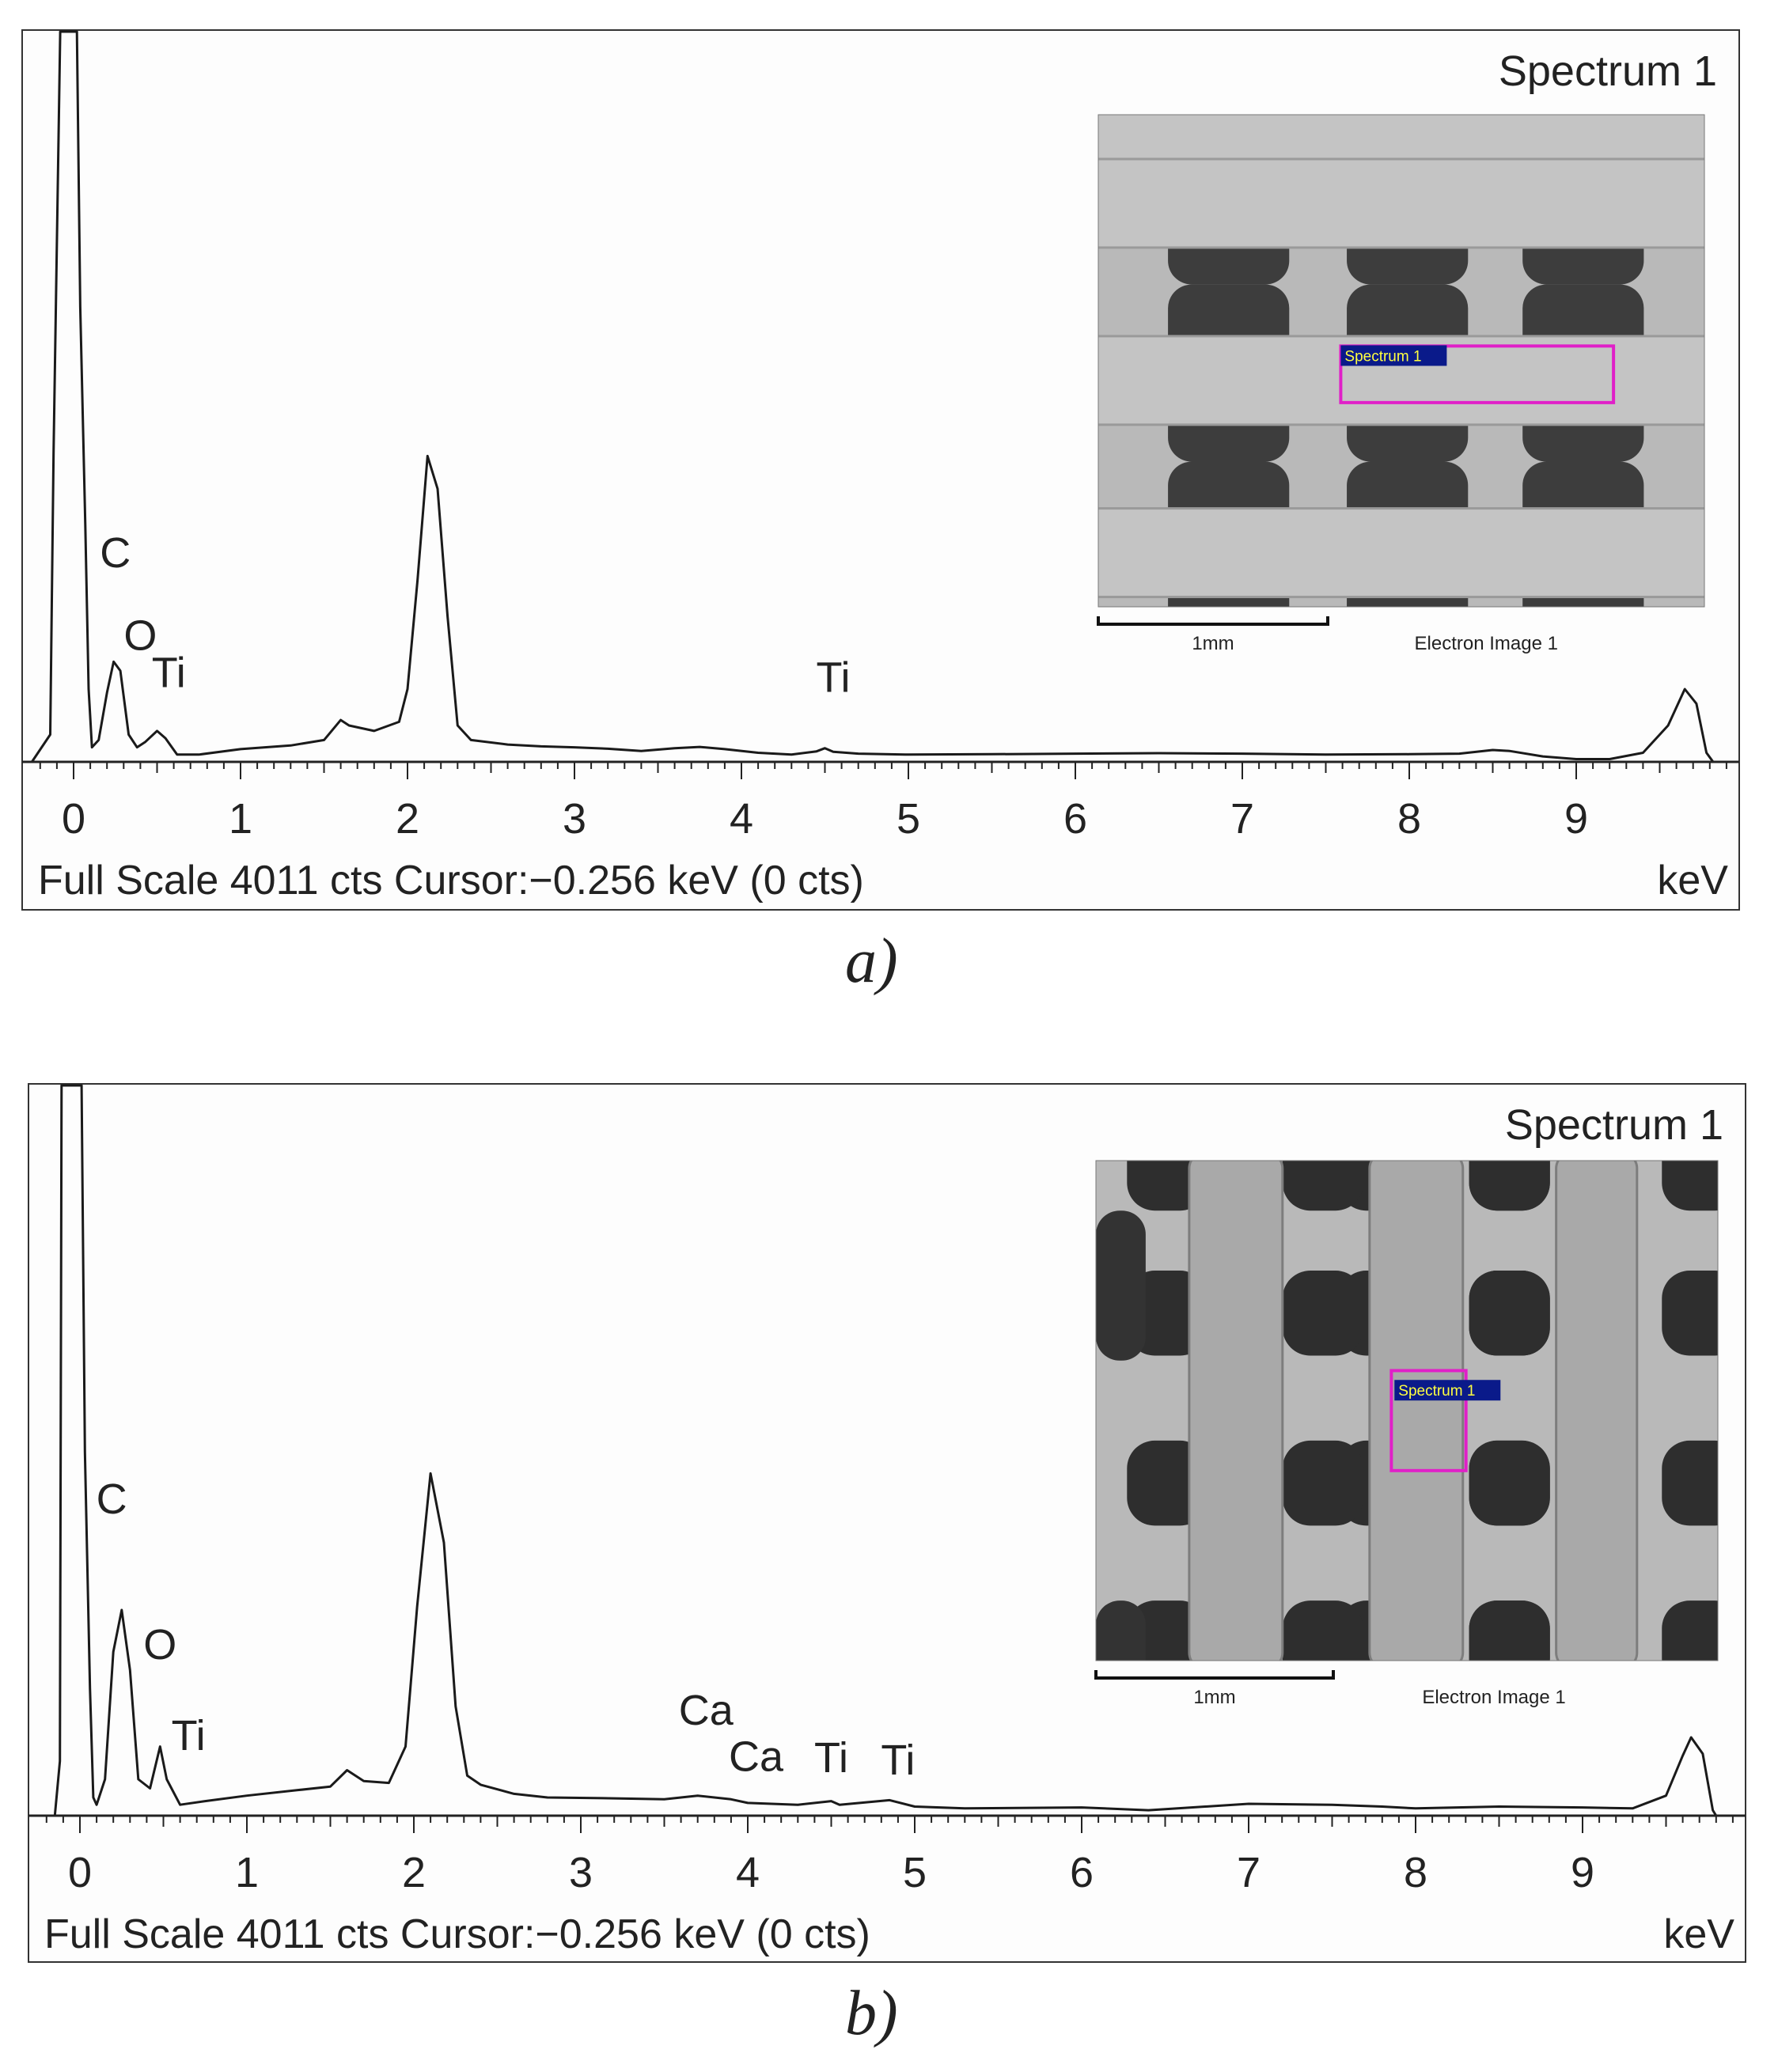 The width and height of the screenshot is (1778, 2072). Describe the element at coordinates (871, 961) in the screenshot. I see `panel-label-a: a)` at that location.